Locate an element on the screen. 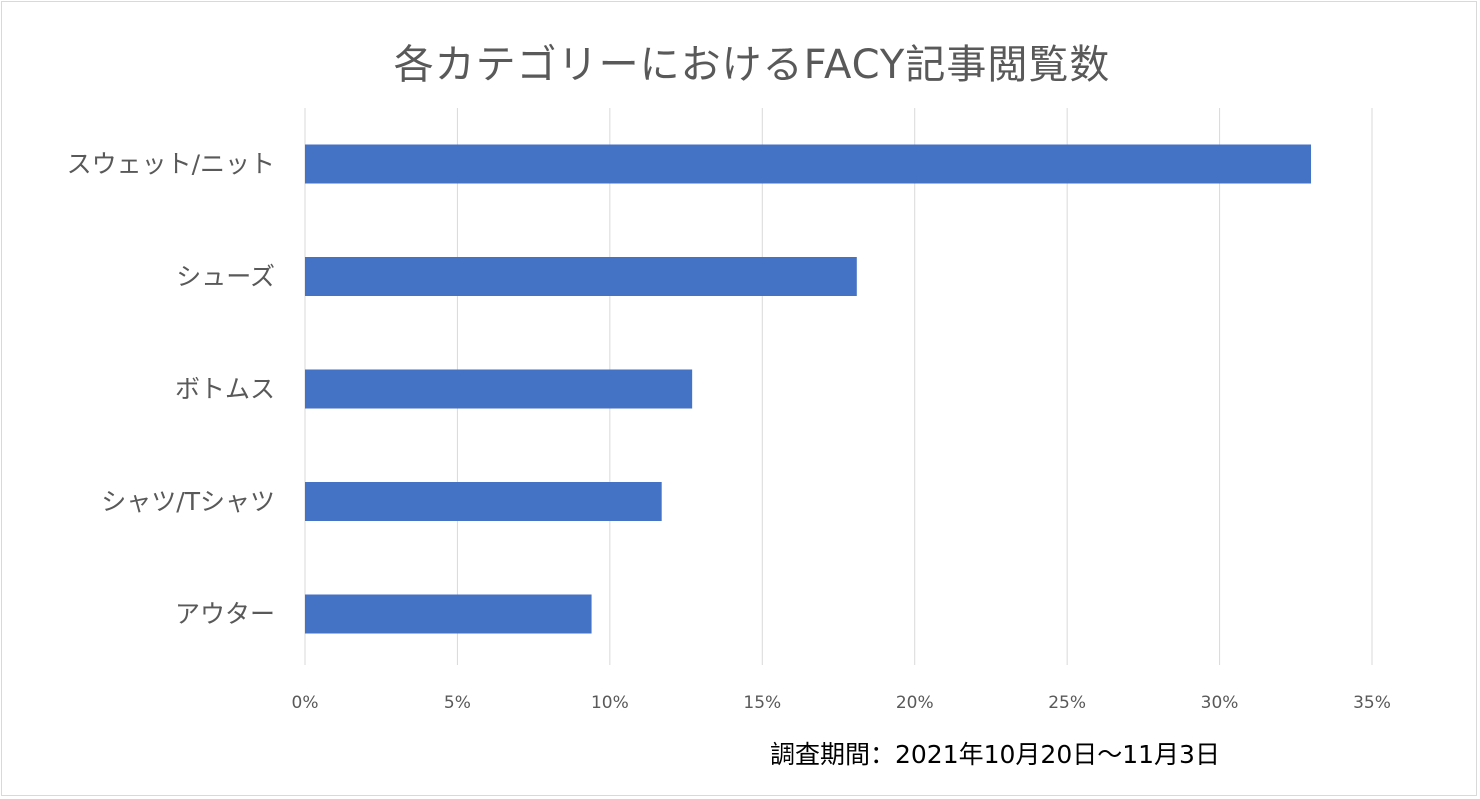 This screenshot has width=1480, height=799. x-tick-label: 0% is located at coordinates (305, 703).